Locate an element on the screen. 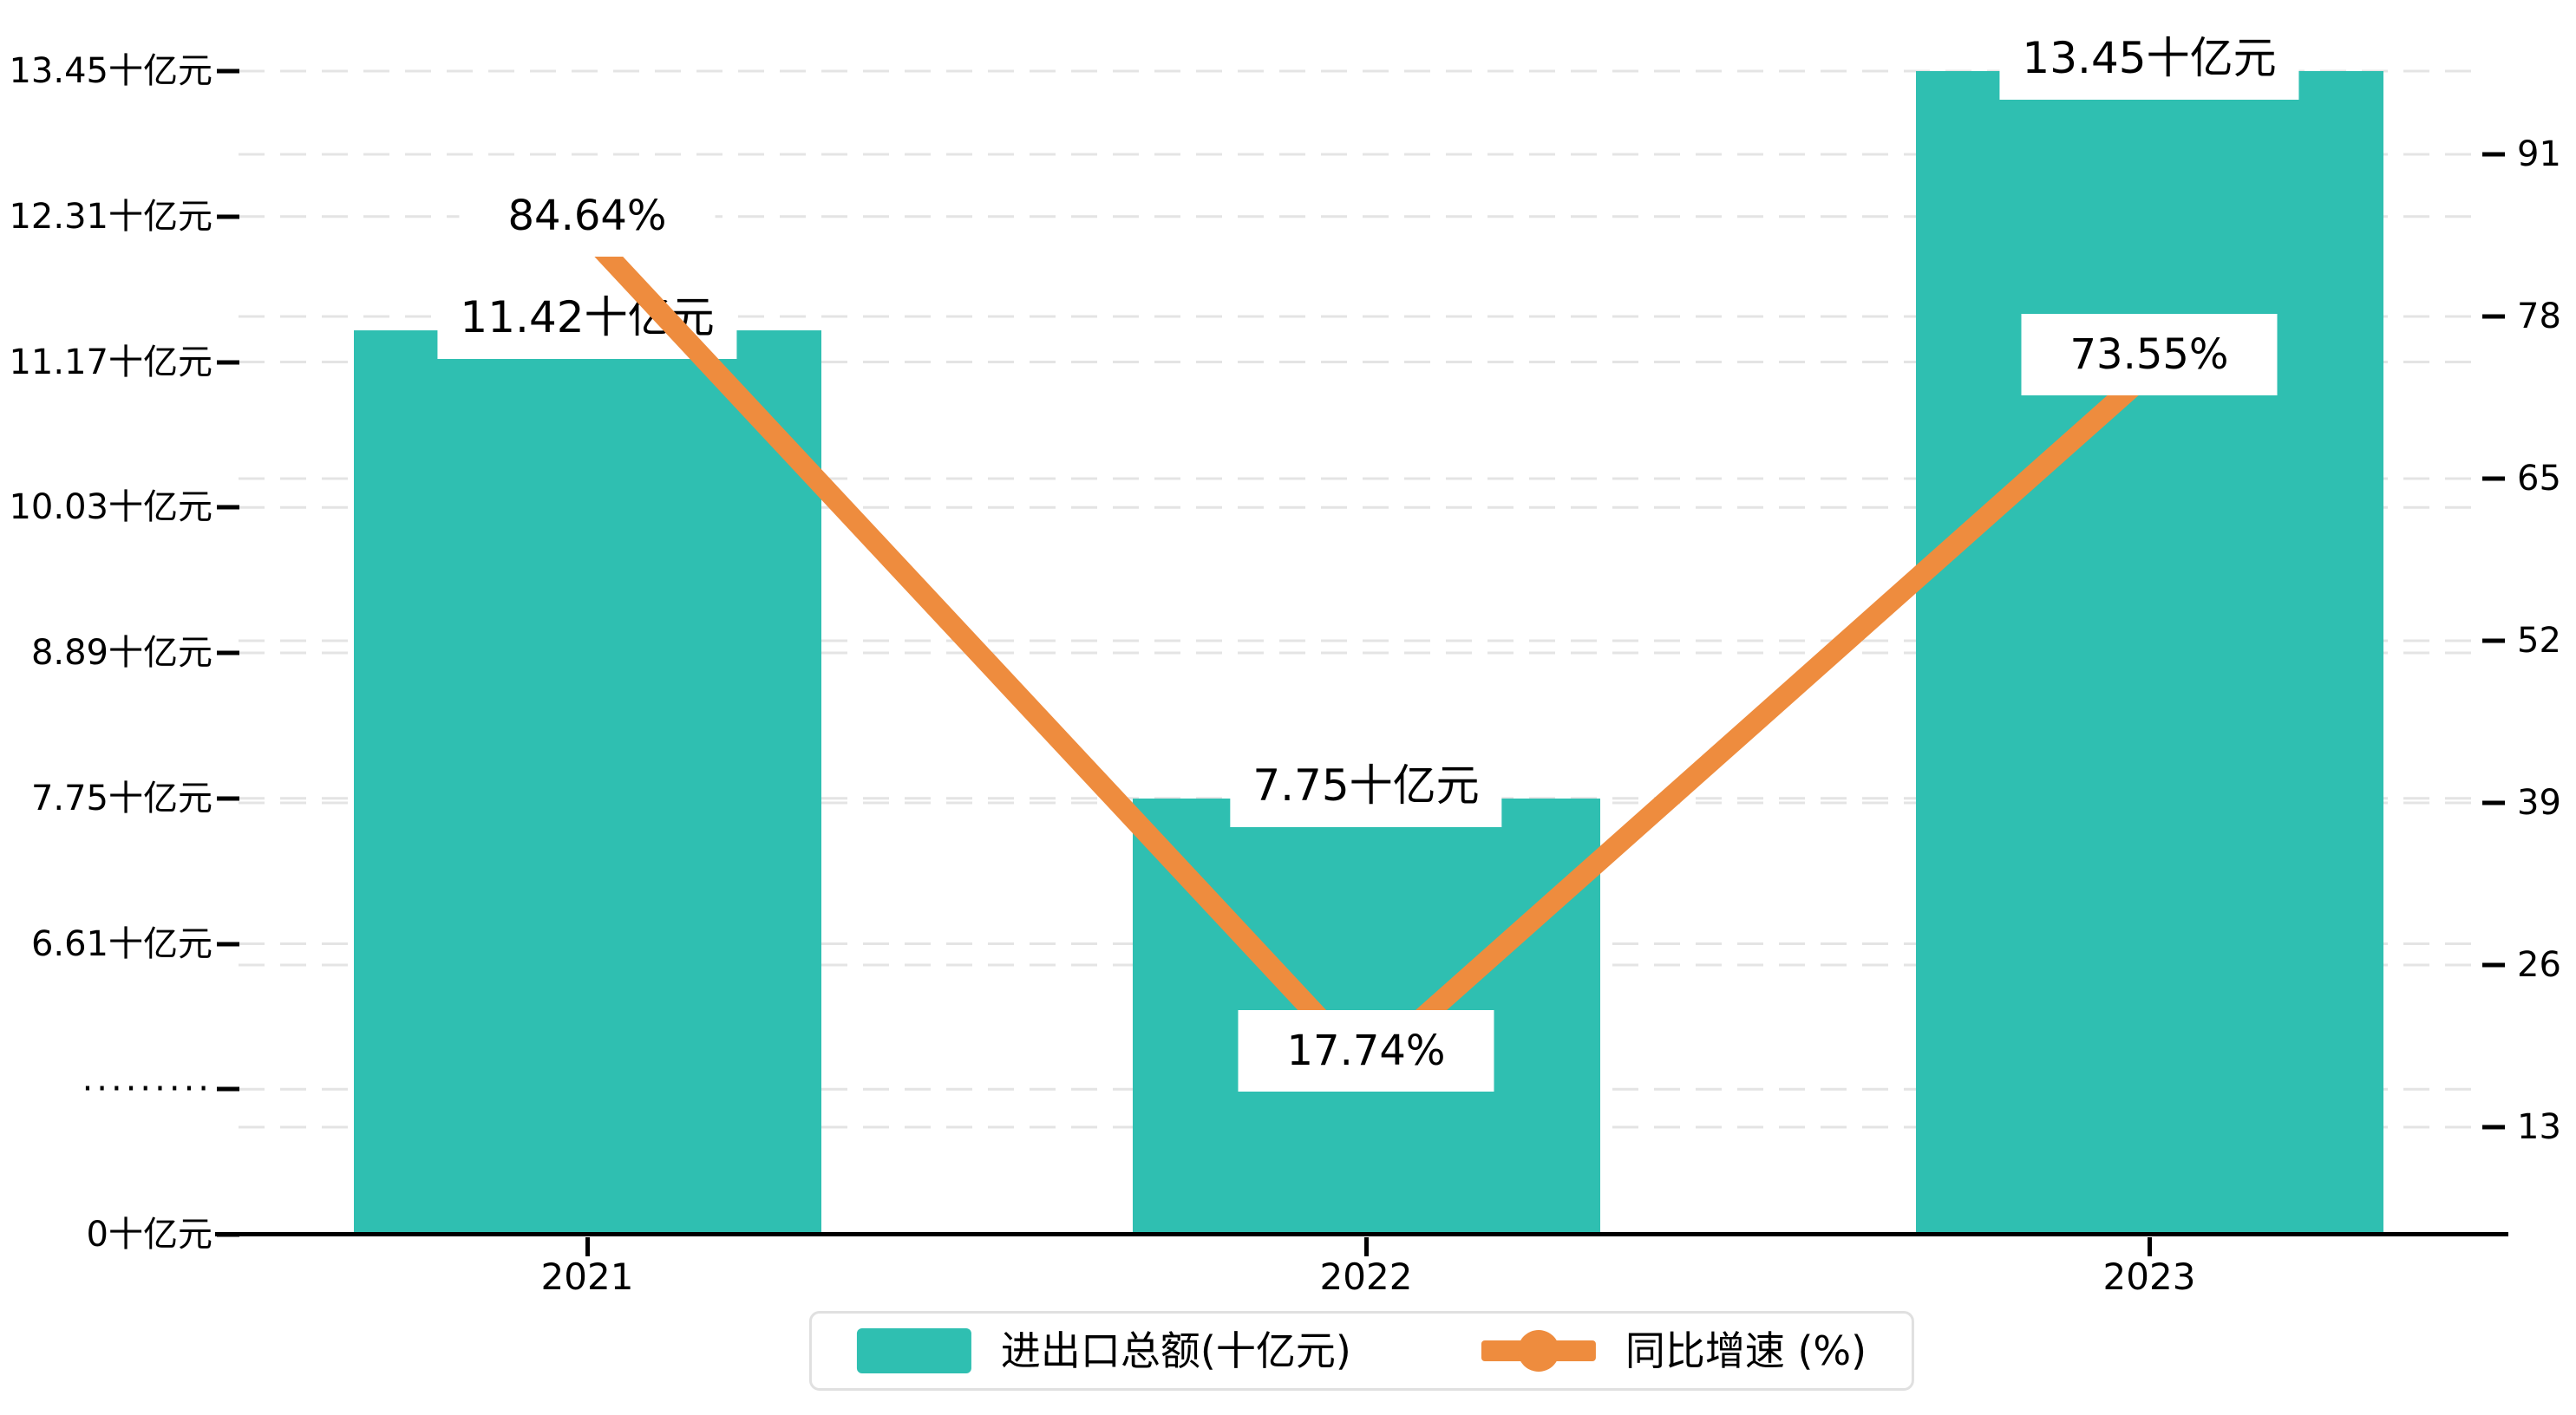  legend-label-bar-series: 进出口总额(十亿元) is located at coordinates (1175, 1350).